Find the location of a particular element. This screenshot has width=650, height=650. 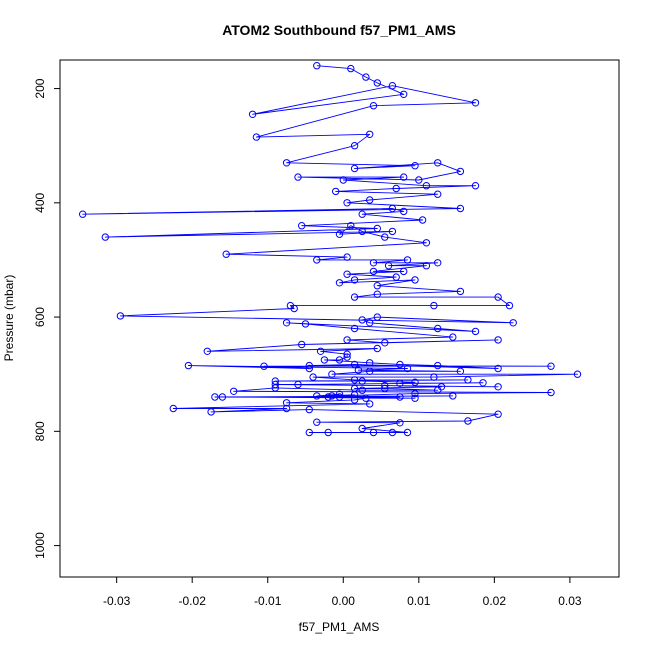

y-tick-label: 200 is located at coordinates (40, 88).